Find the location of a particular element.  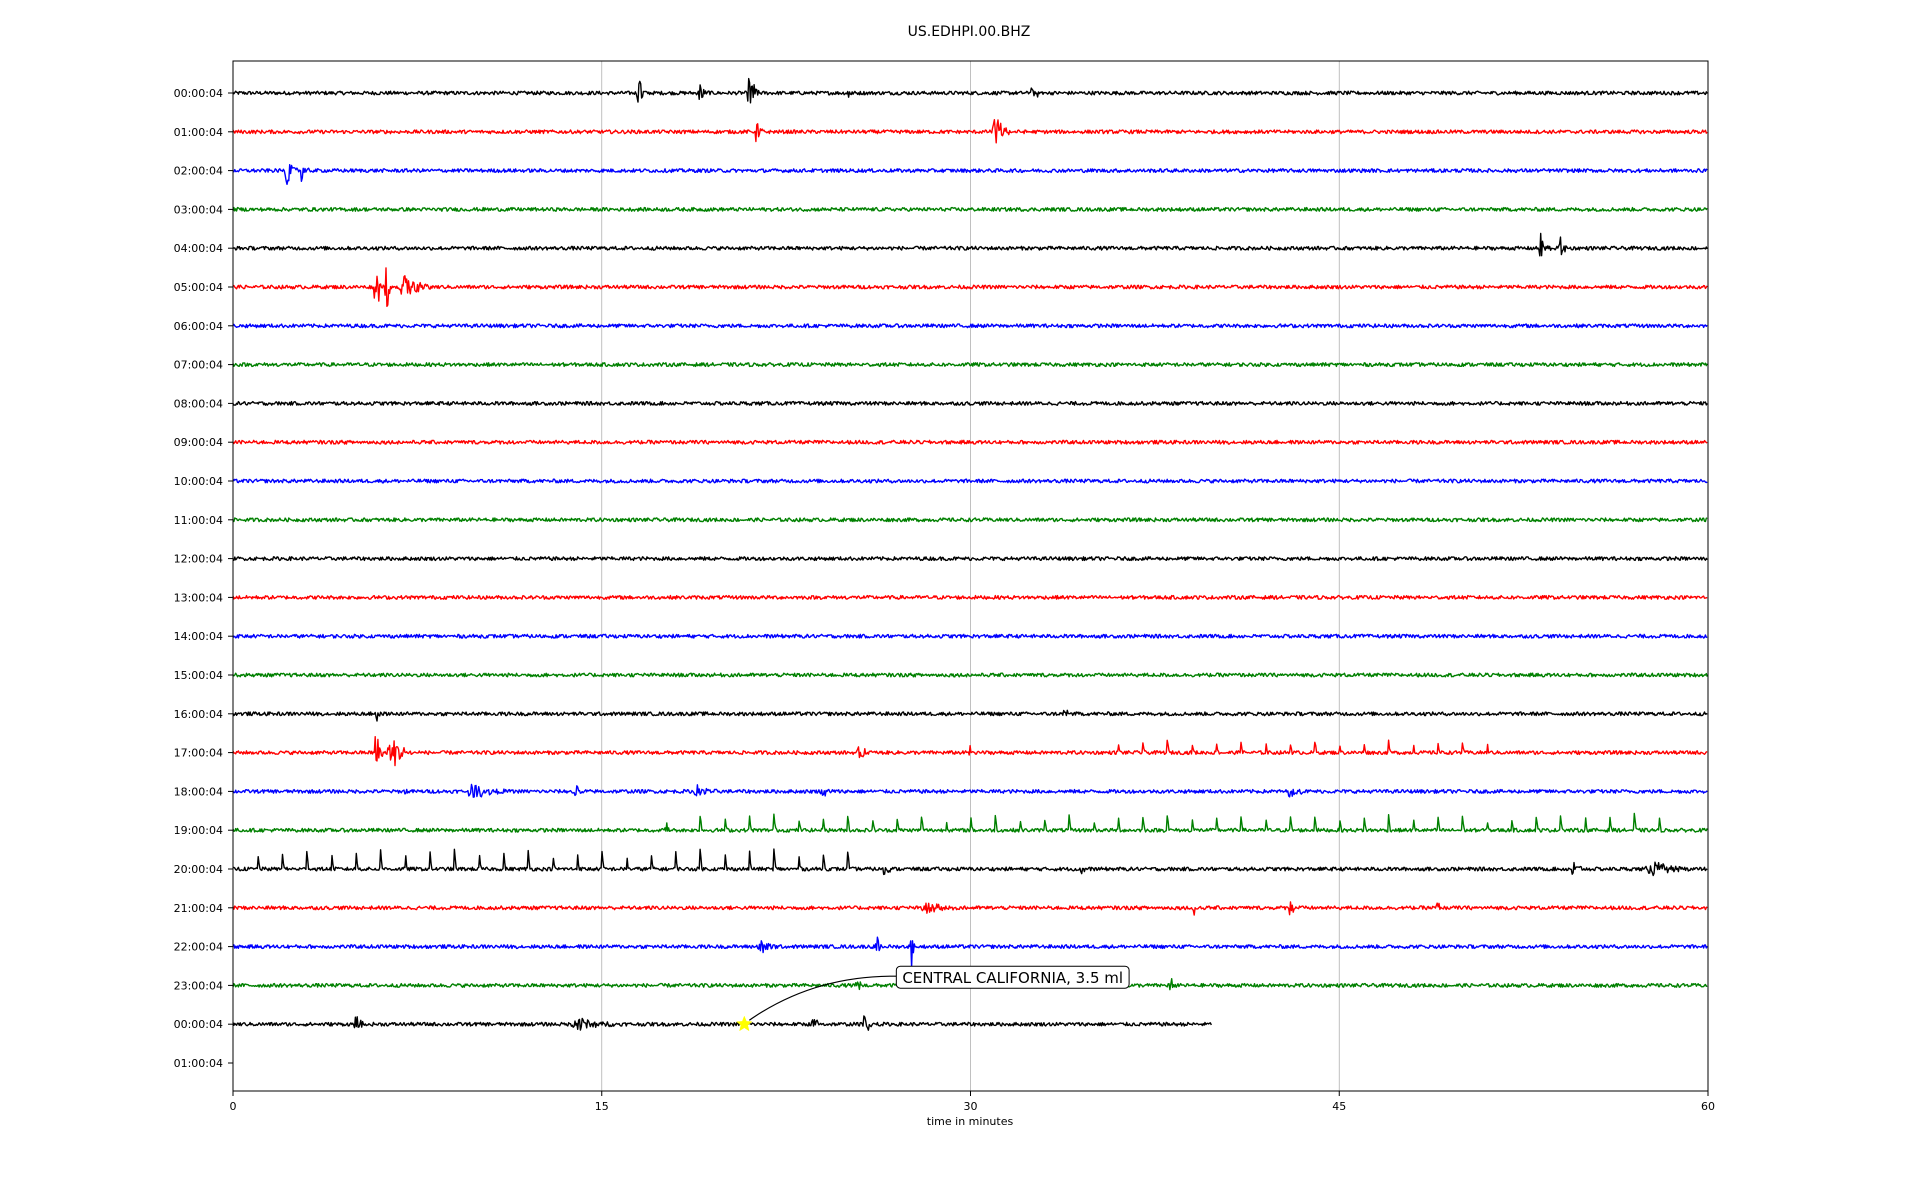

row-time-label: 21:00:04 is located at coordinates (198, 908).